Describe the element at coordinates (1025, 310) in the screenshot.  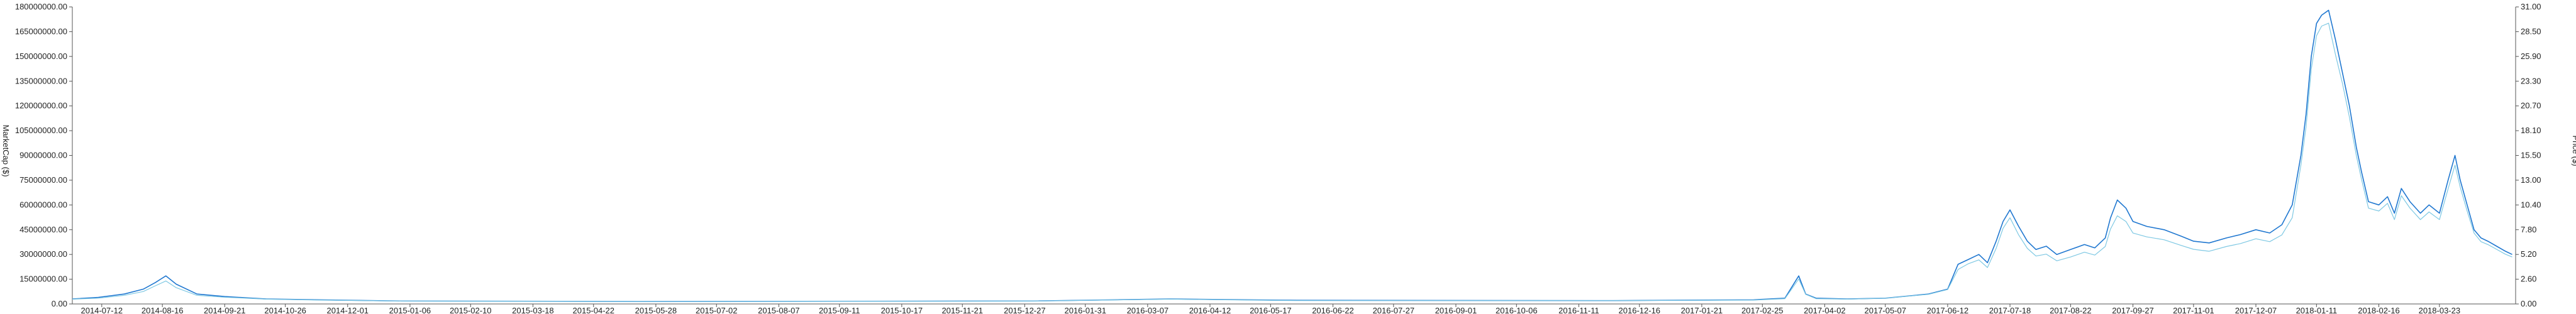
I see `x-tick-label: 2015-12-27` at that location.